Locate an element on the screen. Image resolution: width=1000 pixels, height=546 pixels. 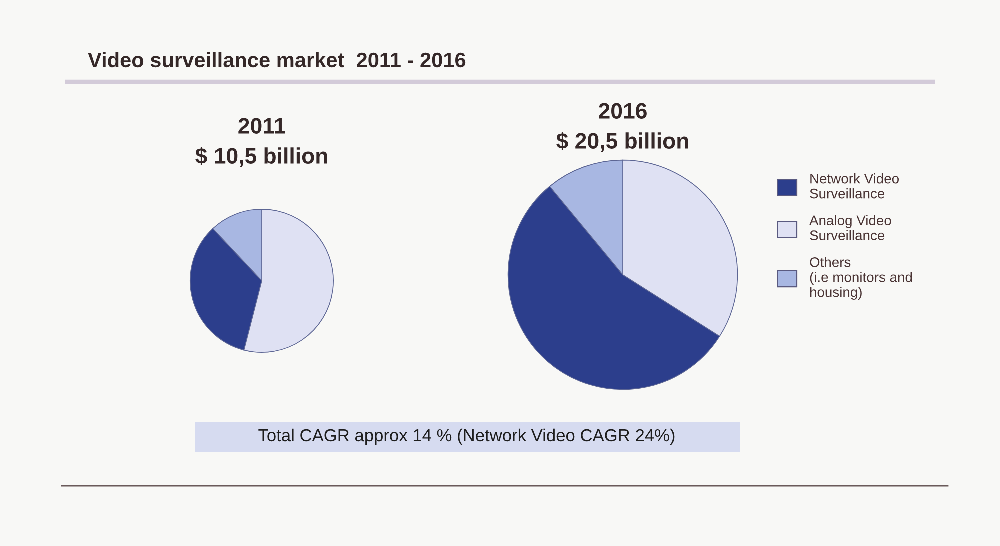
chart-subtitle: $ 20,5 billion is located at coordinates (622, 142).